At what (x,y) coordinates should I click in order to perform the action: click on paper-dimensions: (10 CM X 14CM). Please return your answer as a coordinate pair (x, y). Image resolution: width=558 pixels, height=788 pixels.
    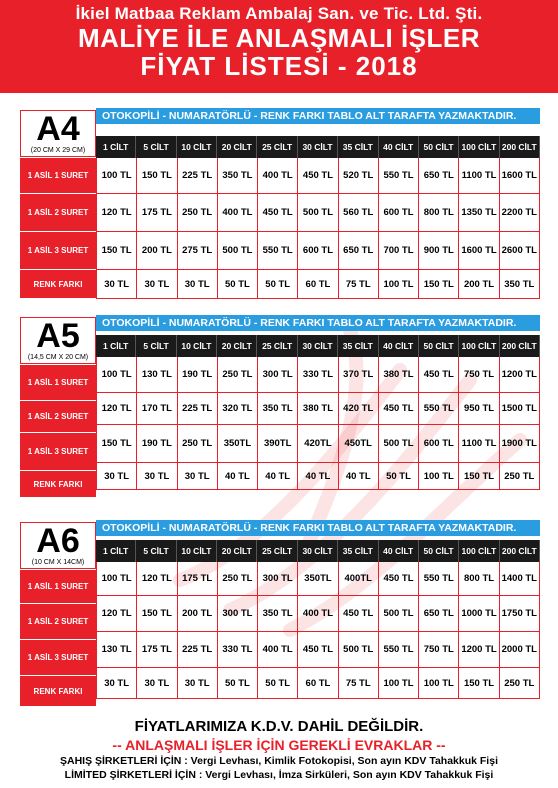
    Looking at the image, I should click on (58, 562).